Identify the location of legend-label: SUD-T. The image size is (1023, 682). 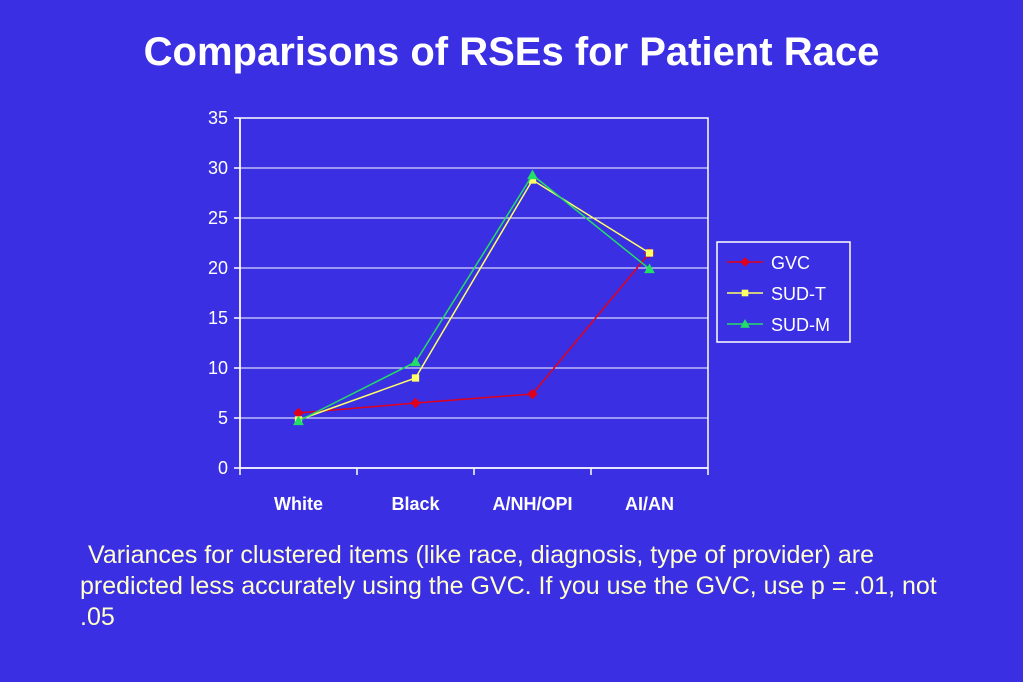
(798, 294).